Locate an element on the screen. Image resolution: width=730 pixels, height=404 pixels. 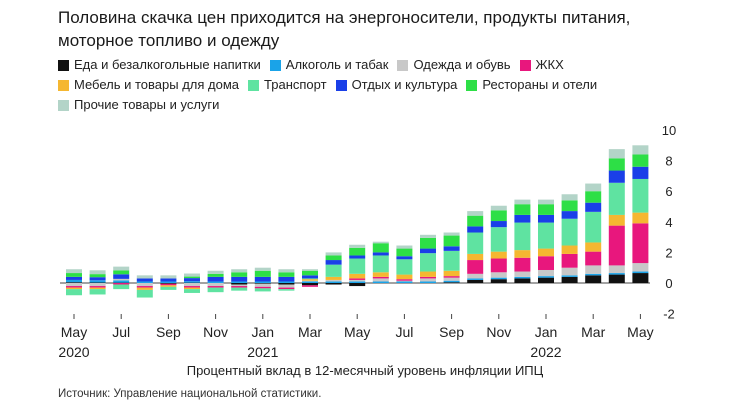
x-tick-label: Mar is located at coordinates (310, 332).